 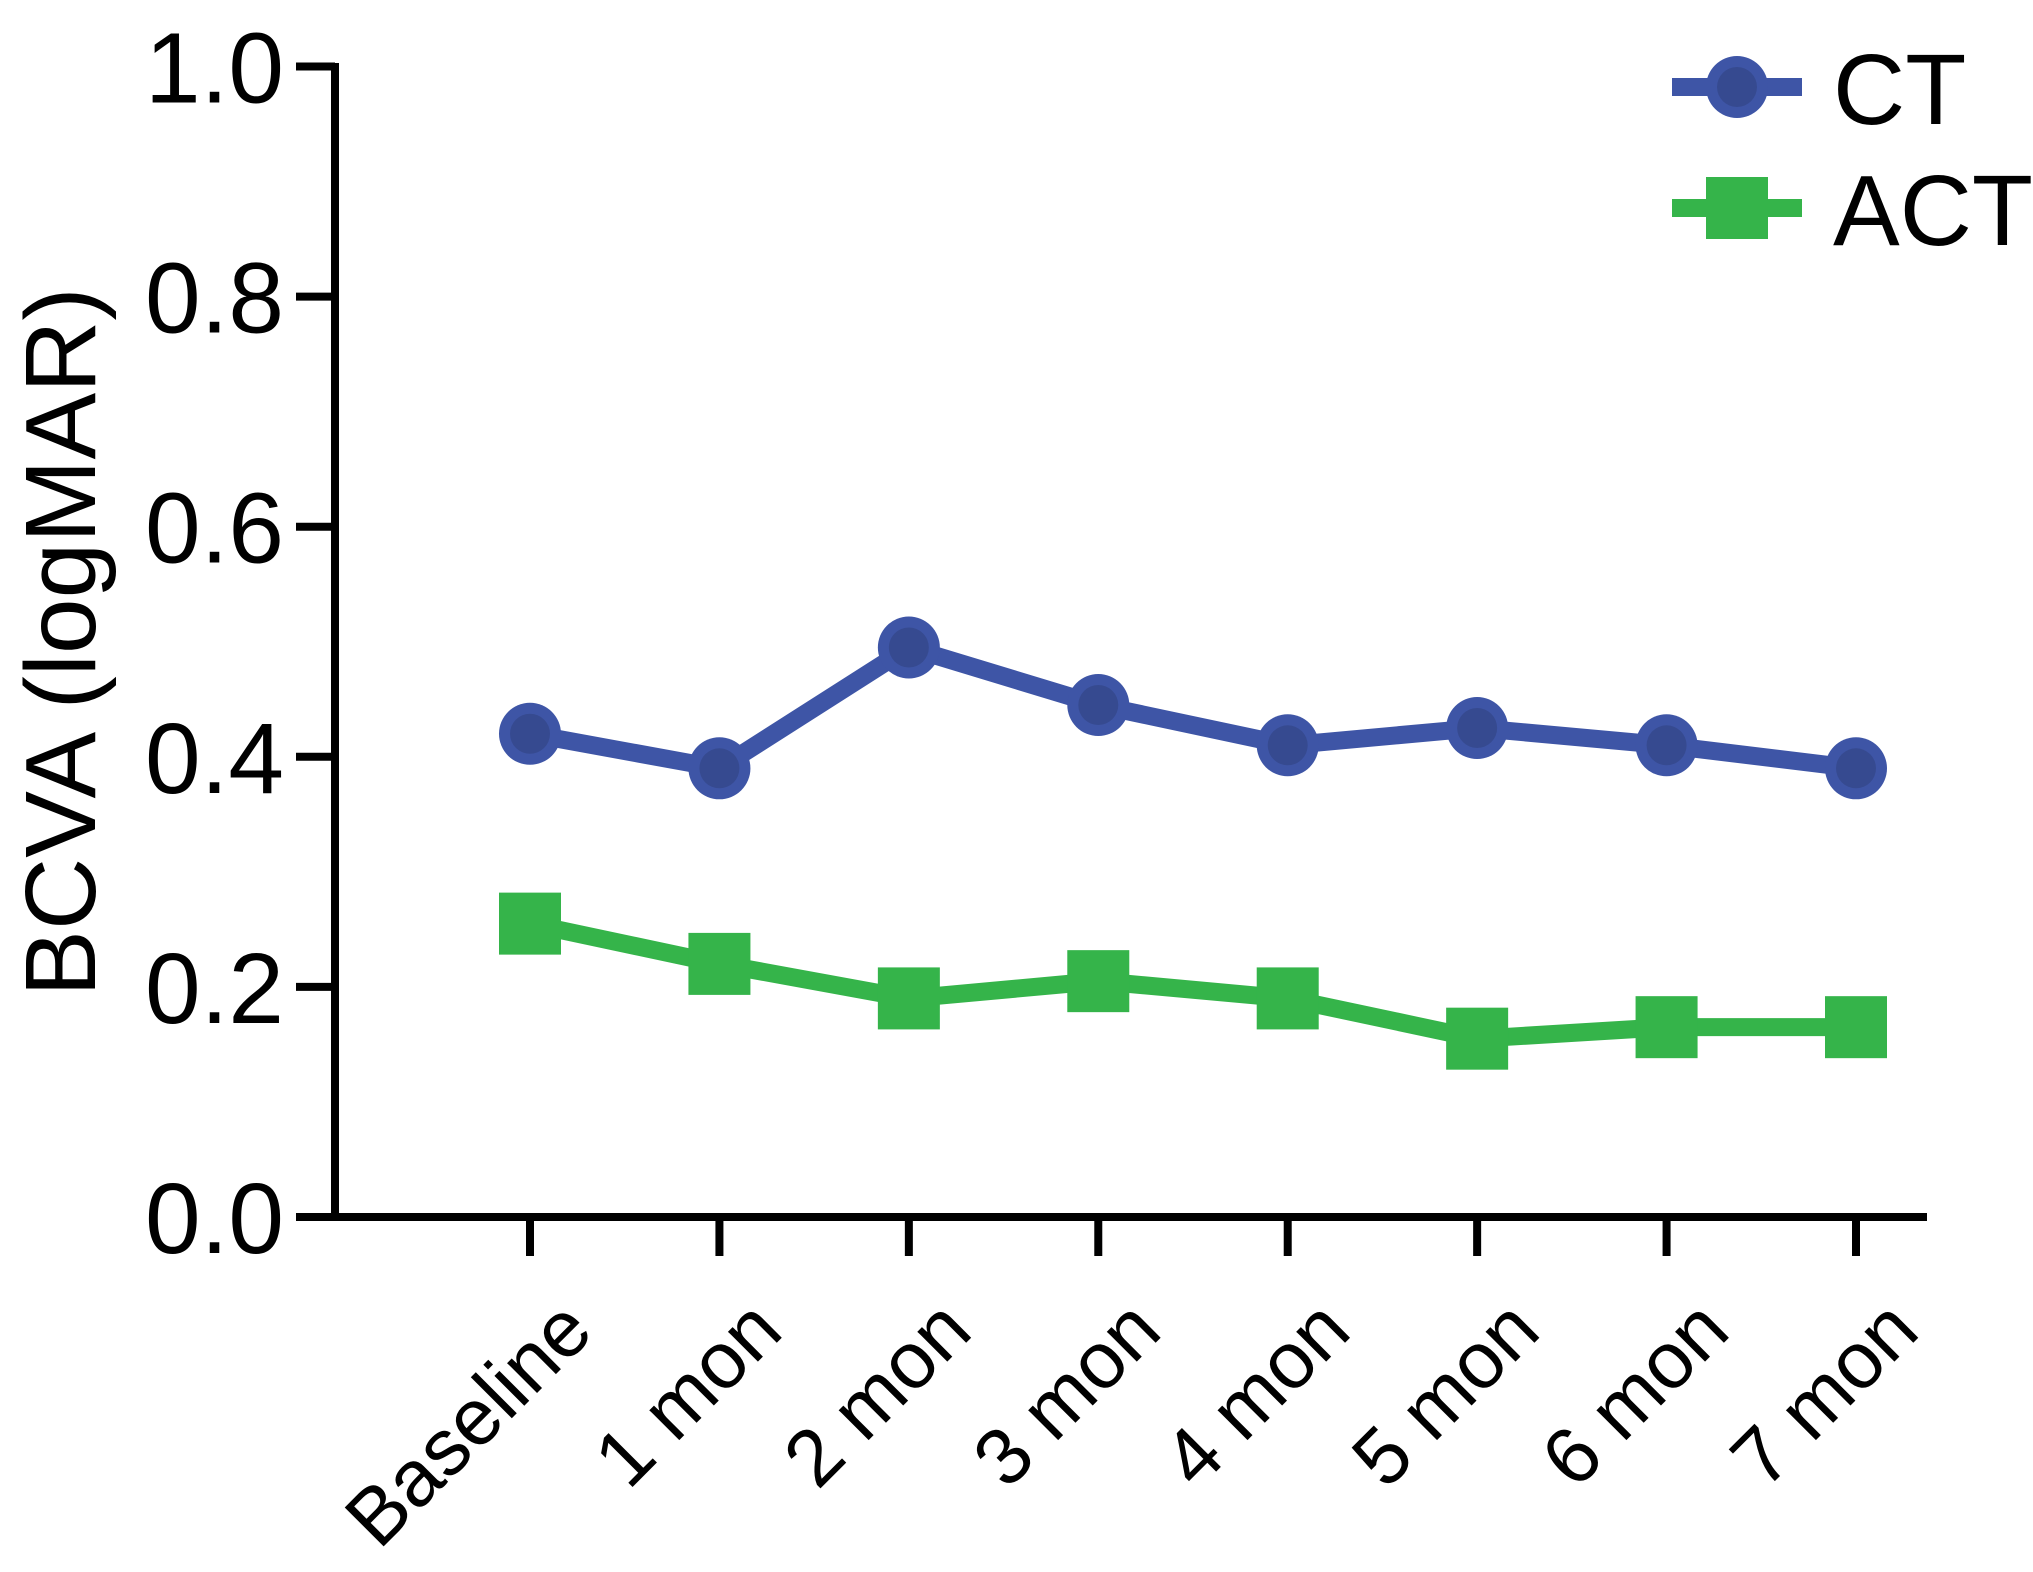 I want to click on legend-act-label: ACT, so click(x=1933, y=211).